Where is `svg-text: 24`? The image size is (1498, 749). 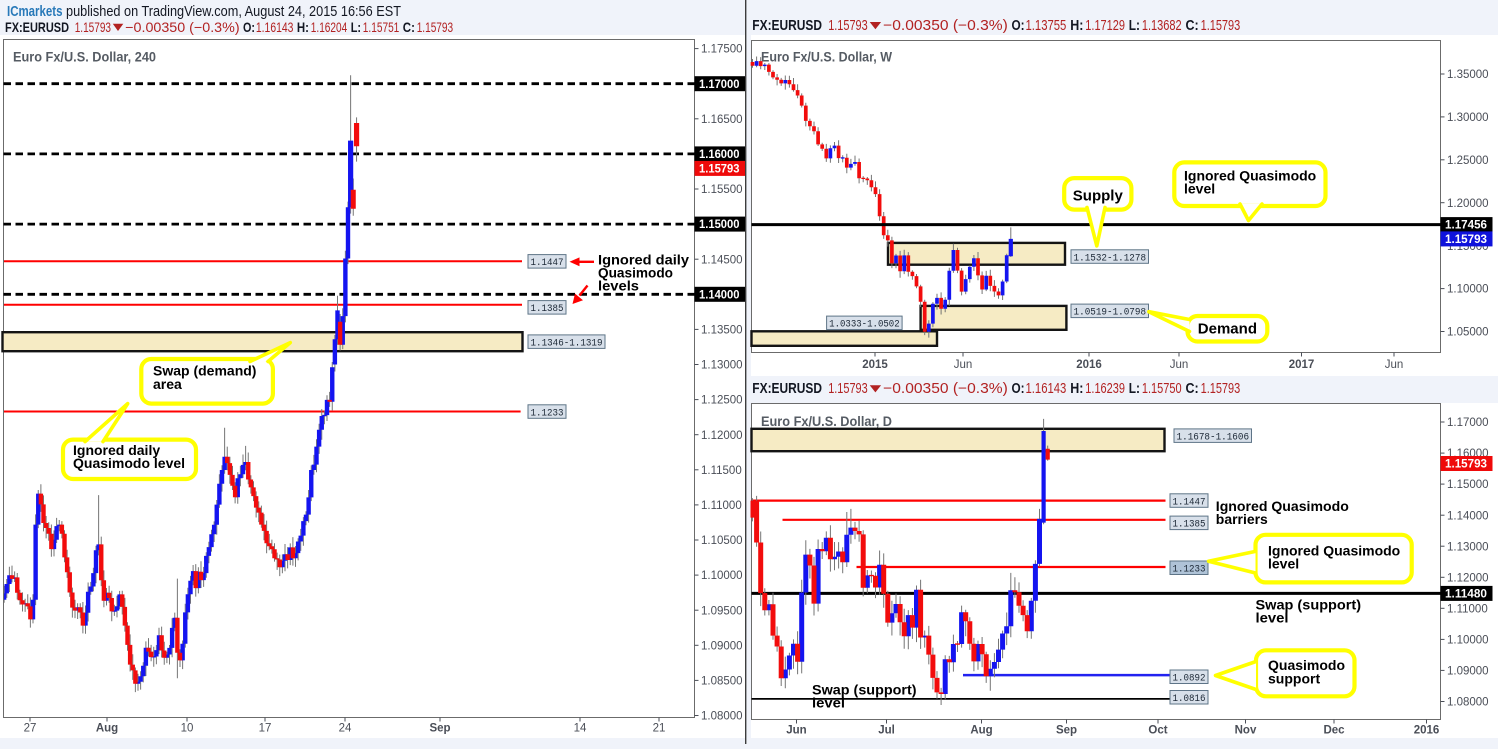
svg-text: 24 is located at coordinates (345, 729).